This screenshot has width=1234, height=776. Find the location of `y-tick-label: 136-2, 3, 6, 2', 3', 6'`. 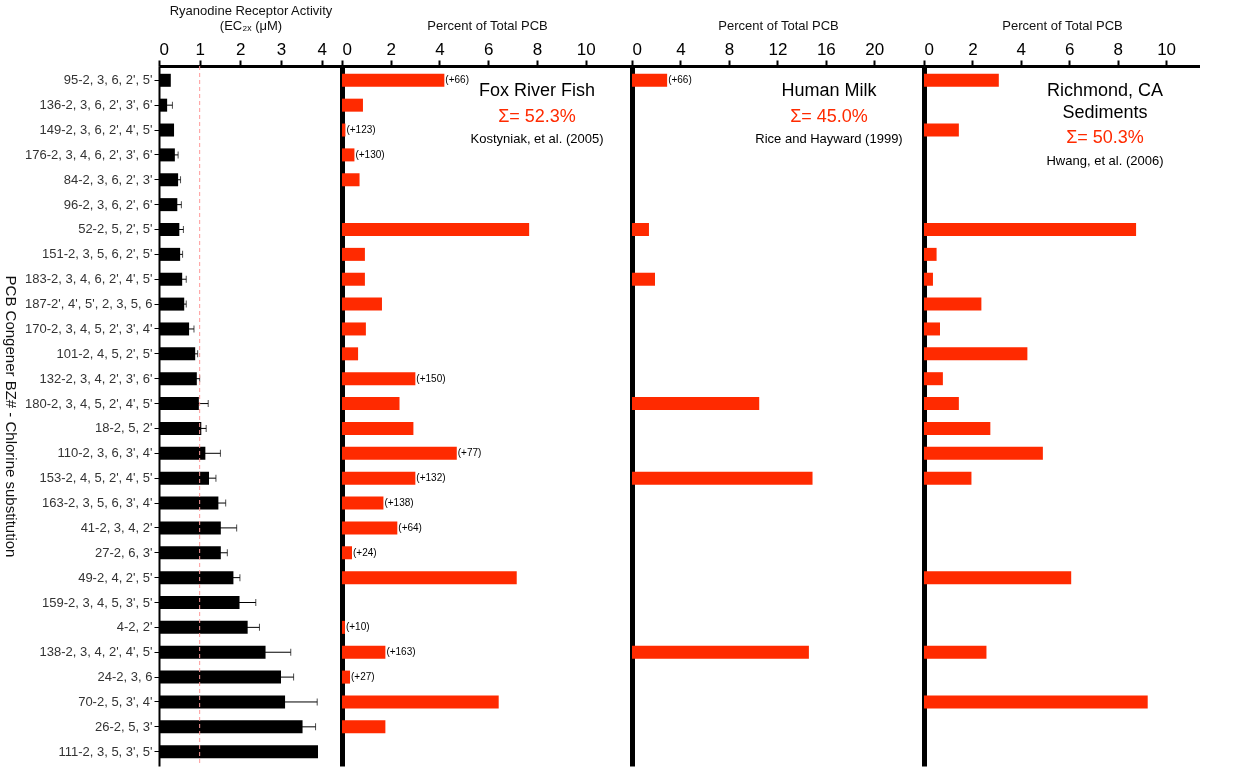

y-tick-label: 136-2, 3, 6, 2', 3', 6' is located at coordinates (96, 105).